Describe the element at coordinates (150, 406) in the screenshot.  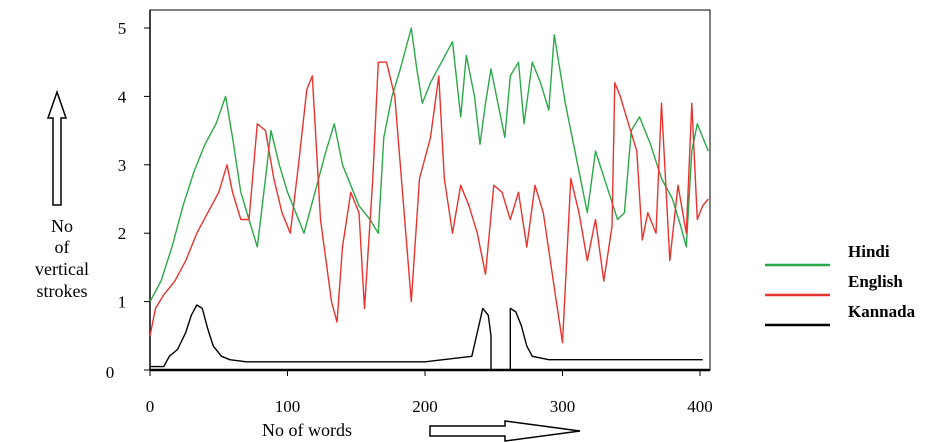
I see `x-tick-label: 0` at that location.